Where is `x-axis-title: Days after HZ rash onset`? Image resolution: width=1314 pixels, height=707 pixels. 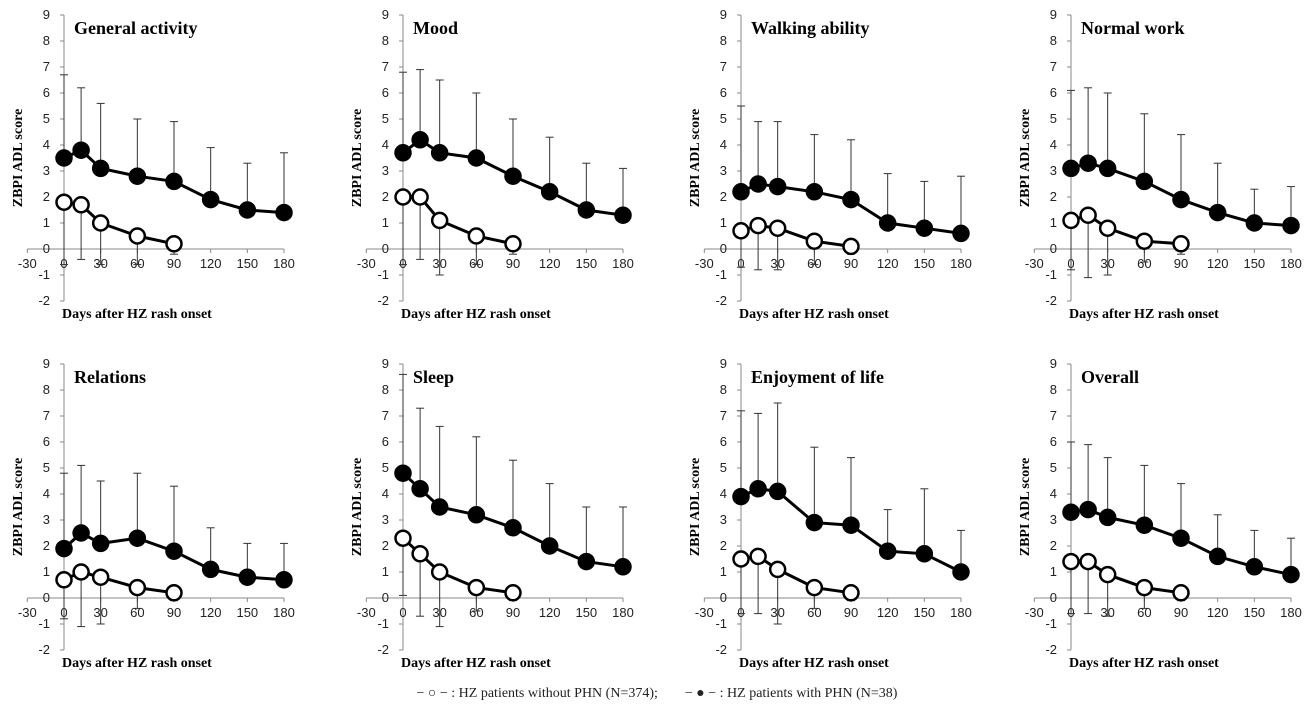 x-axis-title: Days after HZ rash onset is located at coordinates (476, 663).